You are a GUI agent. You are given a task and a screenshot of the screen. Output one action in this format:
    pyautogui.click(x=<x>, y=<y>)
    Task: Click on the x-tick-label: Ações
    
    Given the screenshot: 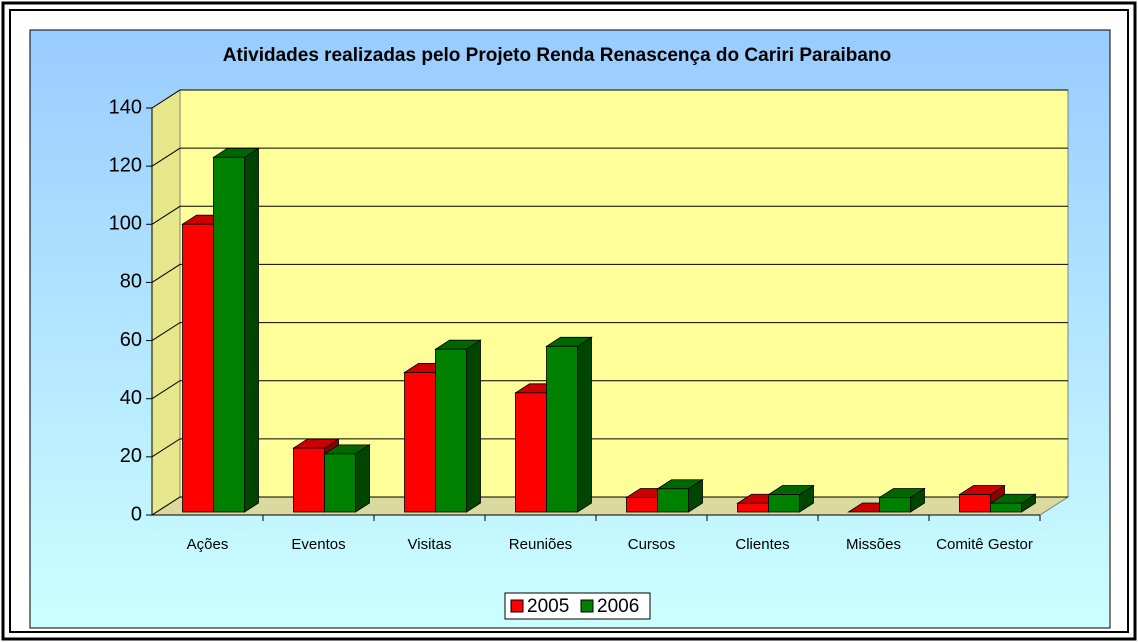 What is the action you would take?
    pyautogui.click(x=207, y=544)
    